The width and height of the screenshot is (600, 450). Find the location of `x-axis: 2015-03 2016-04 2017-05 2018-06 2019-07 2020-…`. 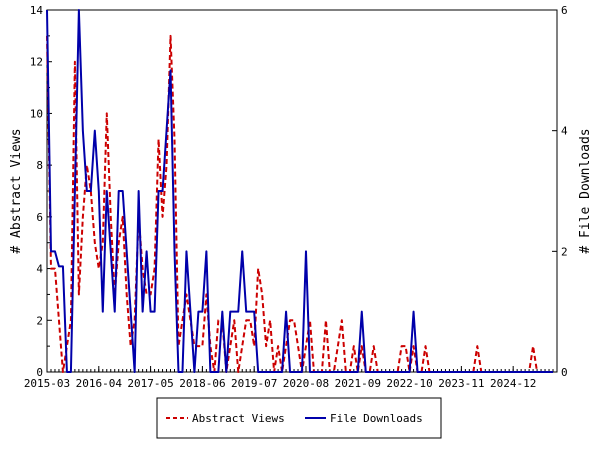

x-axis: 2015-03 2016-04 2017-05 2018-06 2019-07 2020-… is located at coordinates (291, 378).